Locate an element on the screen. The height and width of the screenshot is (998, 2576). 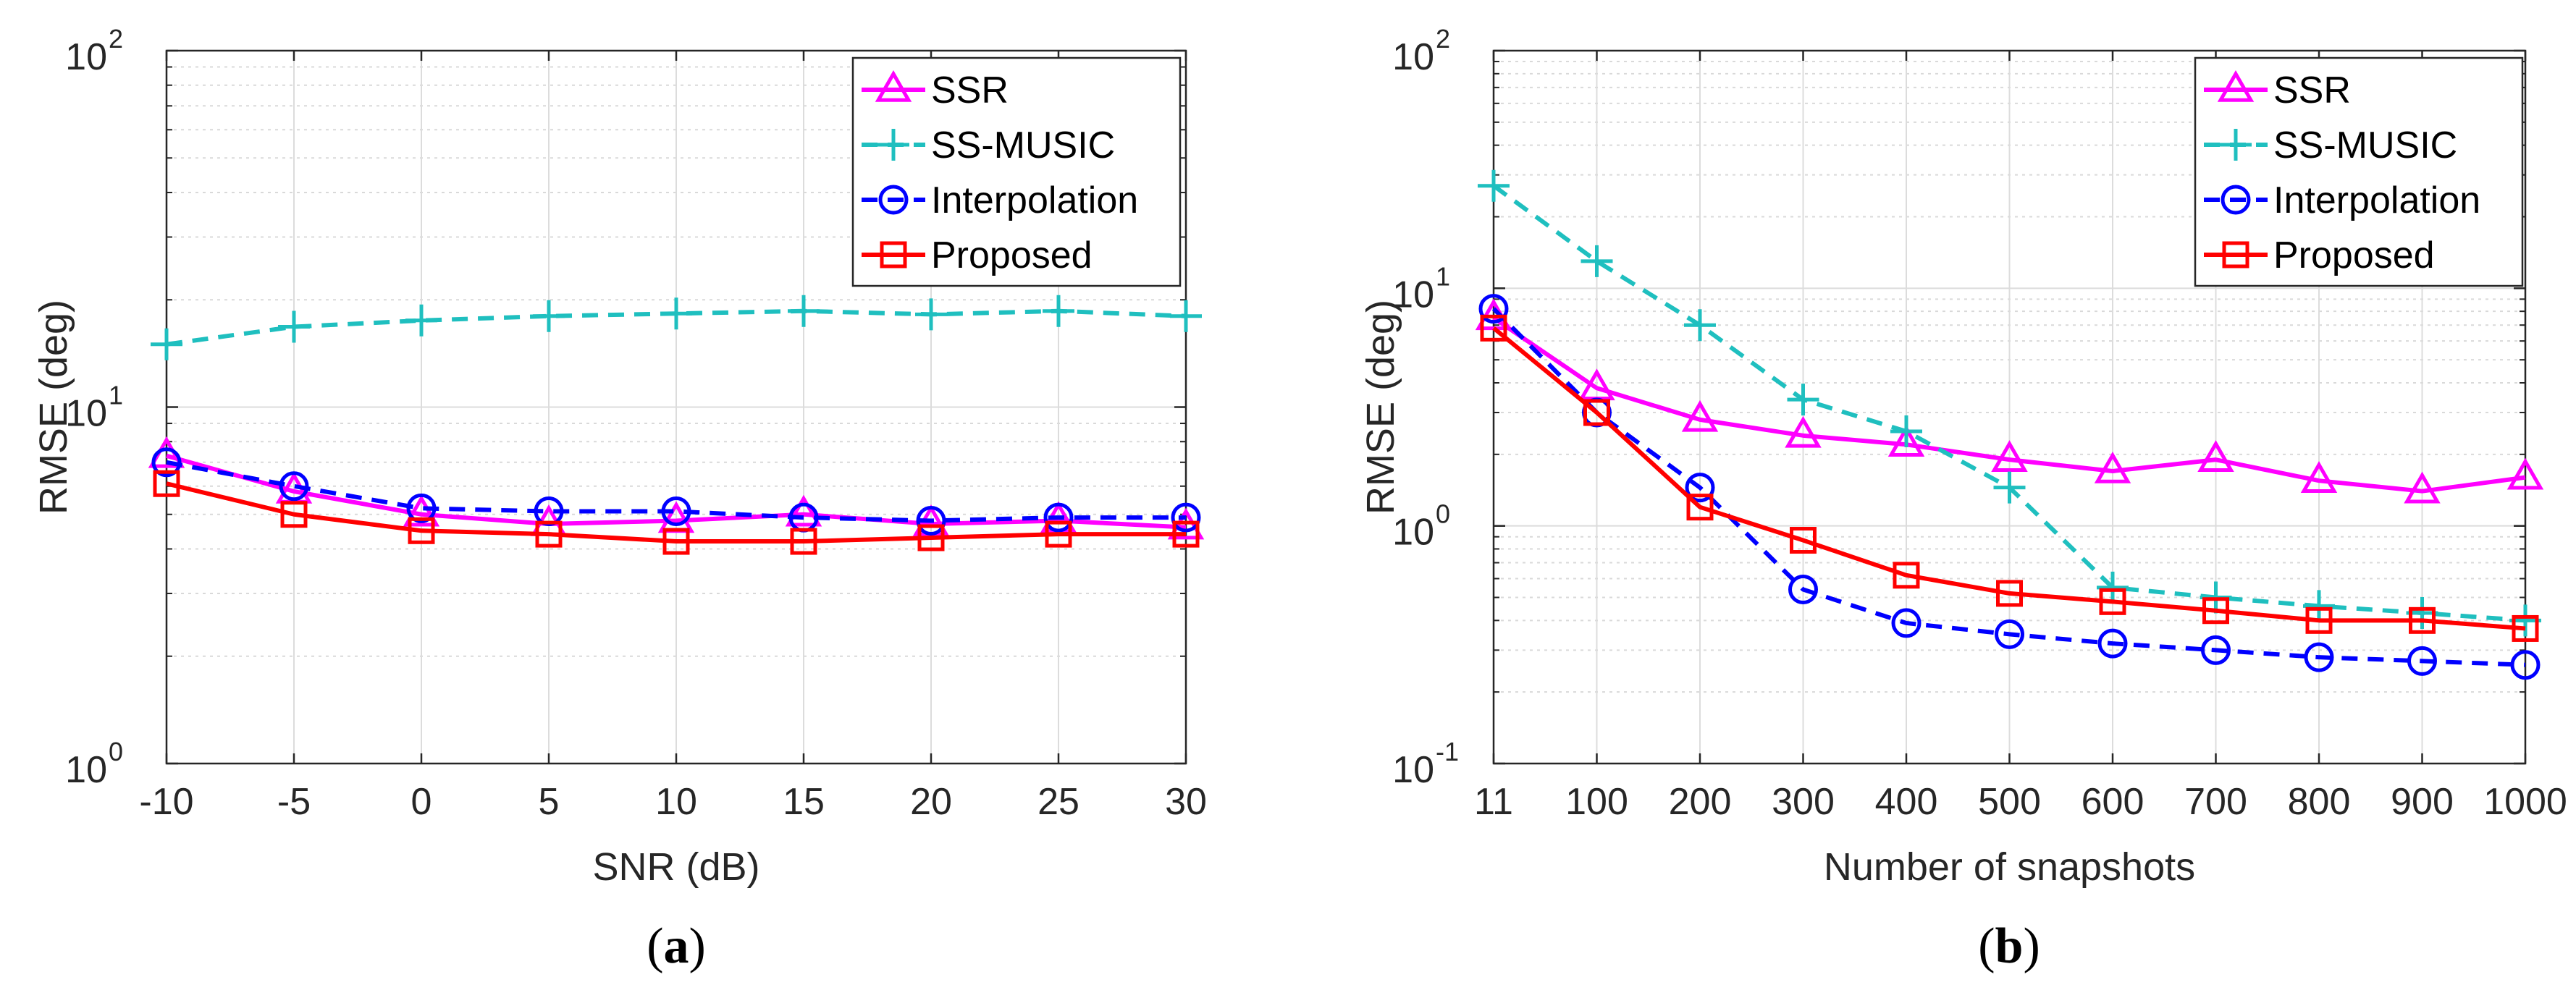
series-ssr is located at coordinates (2009, 401).